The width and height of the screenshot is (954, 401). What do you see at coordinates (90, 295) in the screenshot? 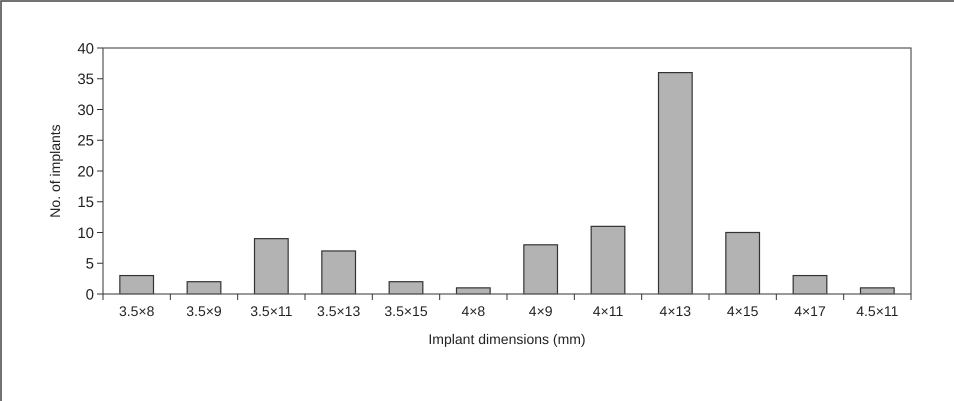
I see `y-tick-label: 0` at bounding box center [90, 295].